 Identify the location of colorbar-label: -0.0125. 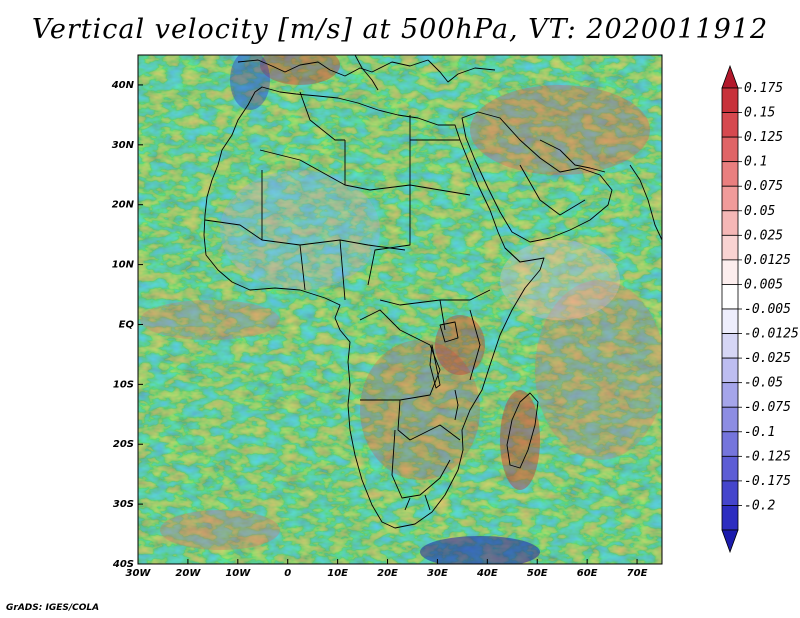
(771, 334).